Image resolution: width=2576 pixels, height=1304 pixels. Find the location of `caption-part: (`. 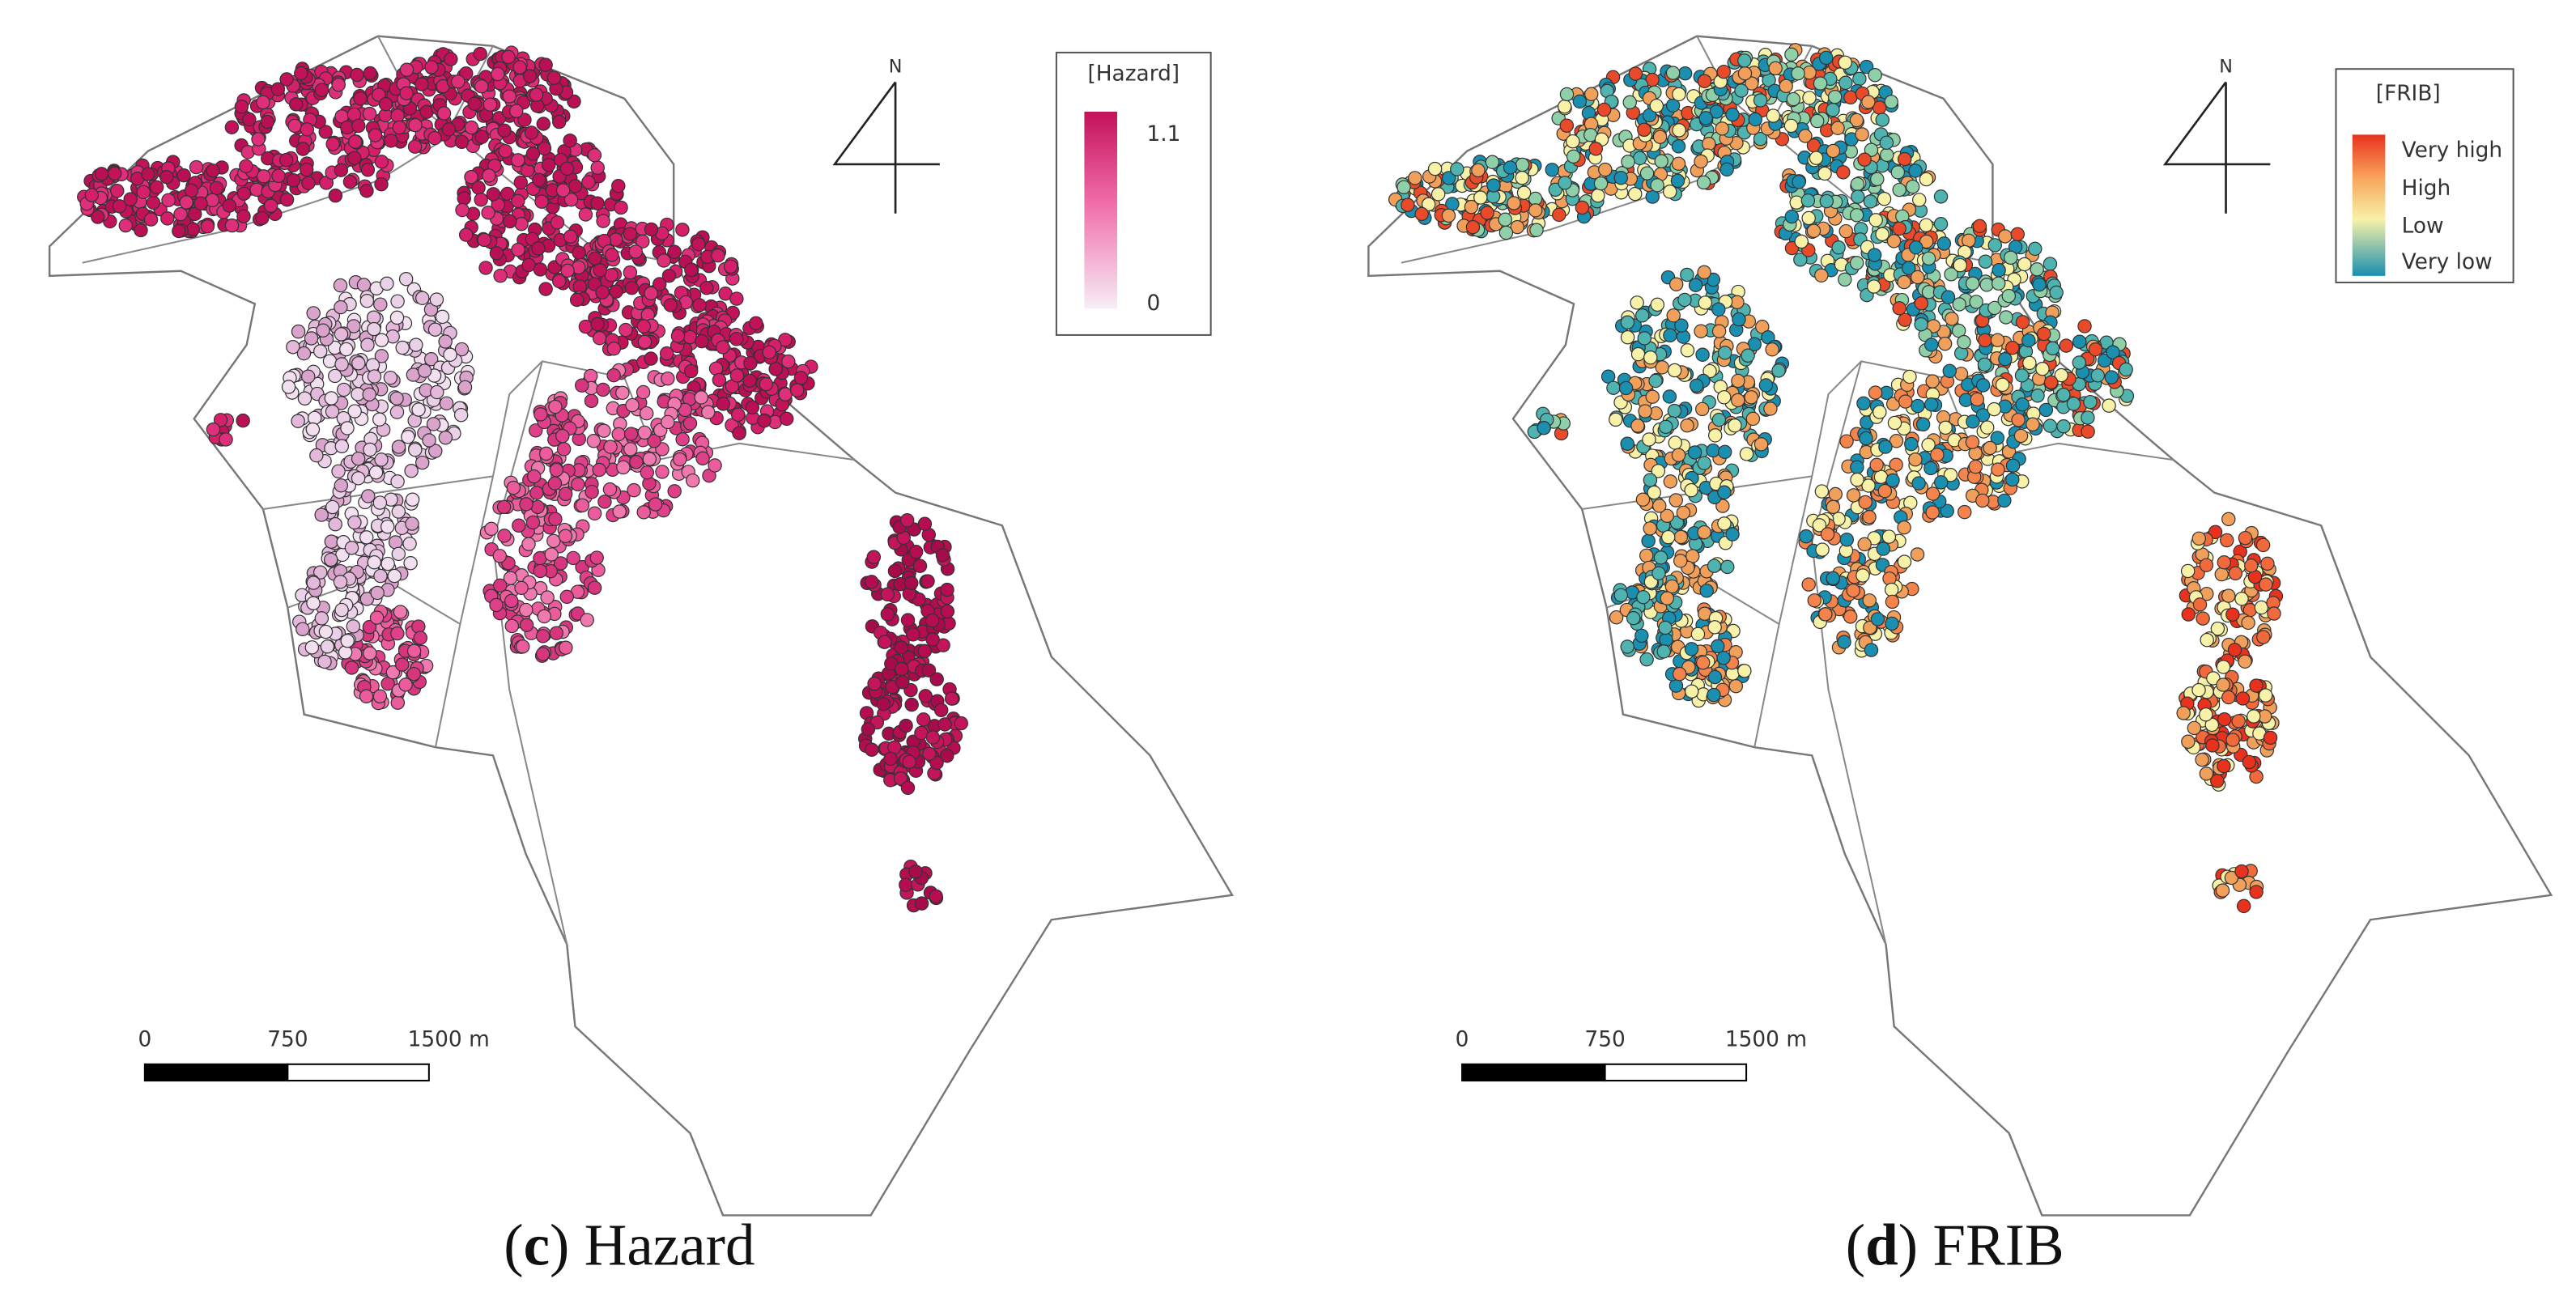

caption-part: ( is located at coordinates (513, 1245).